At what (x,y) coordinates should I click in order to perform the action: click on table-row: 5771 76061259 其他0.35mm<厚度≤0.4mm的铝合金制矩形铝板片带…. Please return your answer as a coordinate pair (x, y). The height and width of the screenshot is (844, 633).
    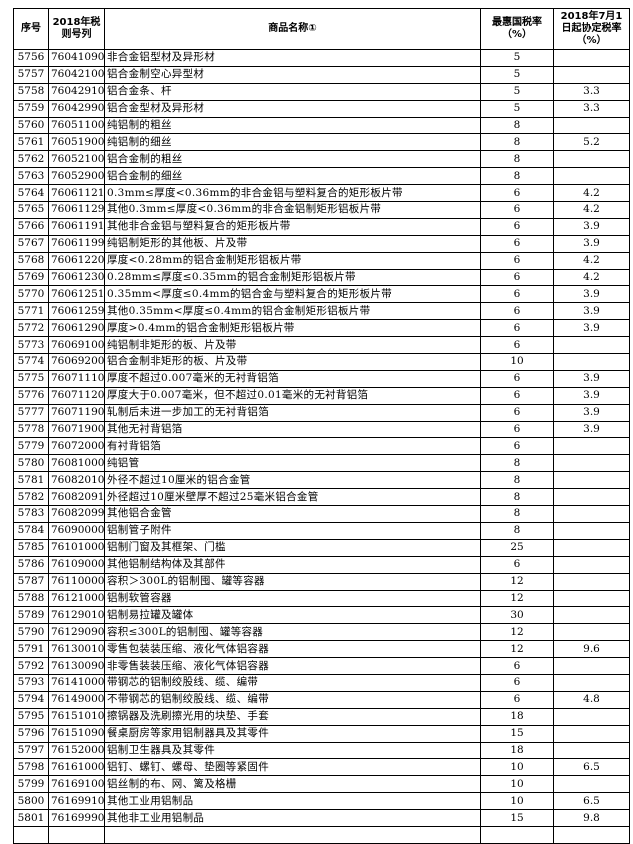
    Looking at the image, I should click on (321, 311).